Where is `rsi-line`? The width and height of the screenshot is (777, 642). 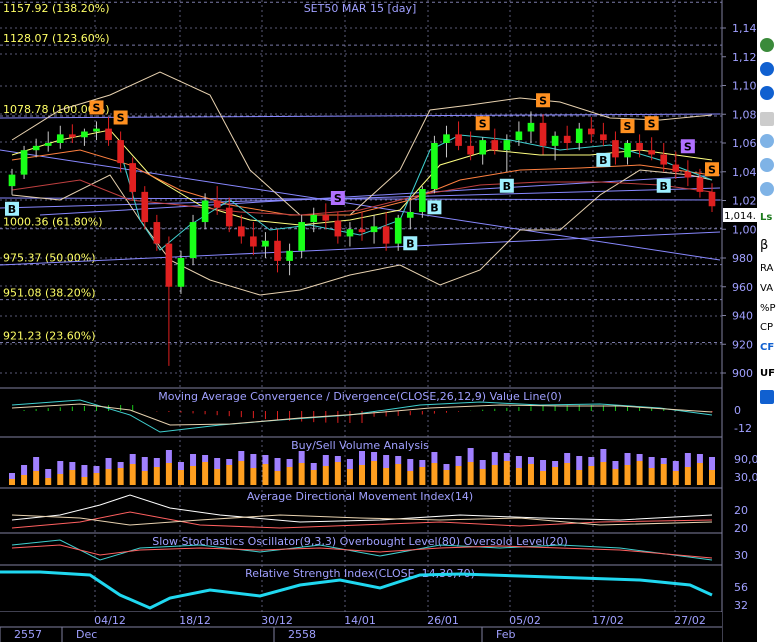
rsi-line is located at coordinates (356, 590).